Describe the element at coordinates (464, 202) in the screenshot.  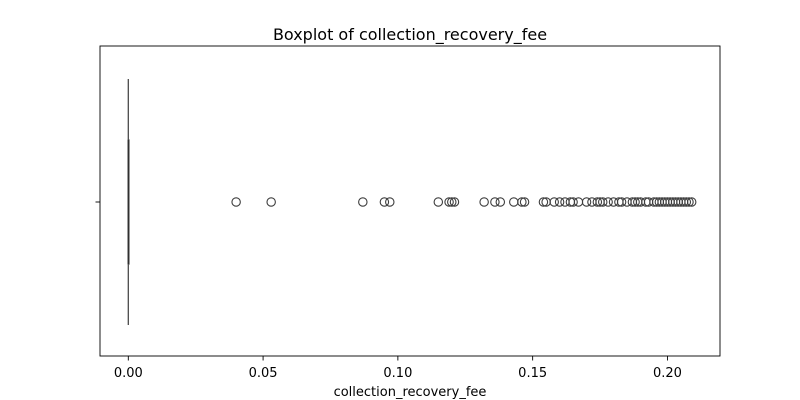
I see `outlier-points` at that location.